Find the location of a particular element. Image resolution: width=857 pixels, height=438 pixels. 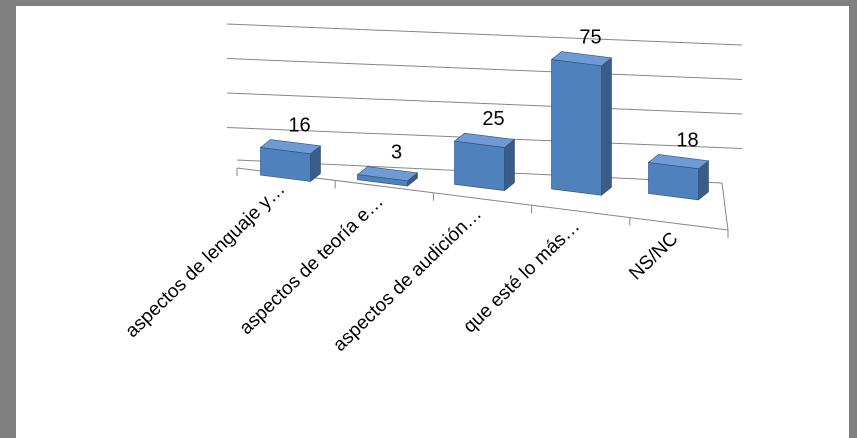

floor-side-edge is located at coordinates (725, 206).